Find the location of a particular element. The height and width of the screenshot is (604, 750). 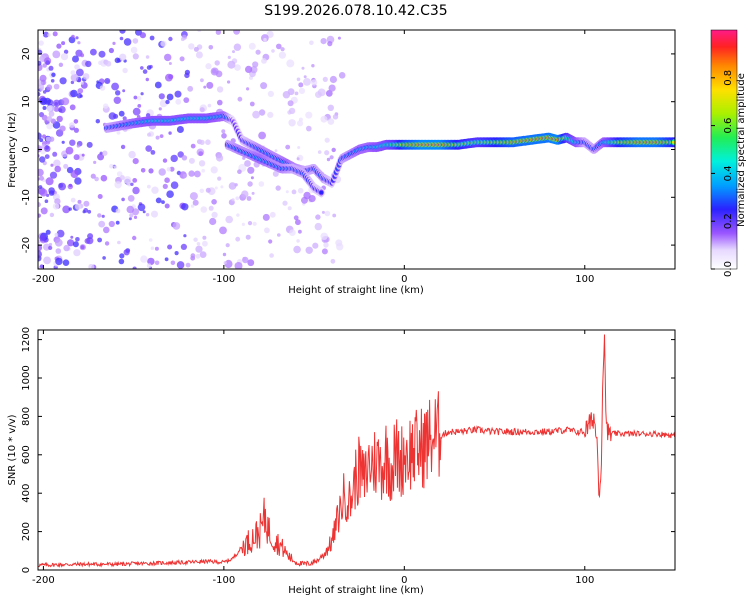

chart-title: S199.2026.078.10.42.C35 is located at coordinates (355, 11).